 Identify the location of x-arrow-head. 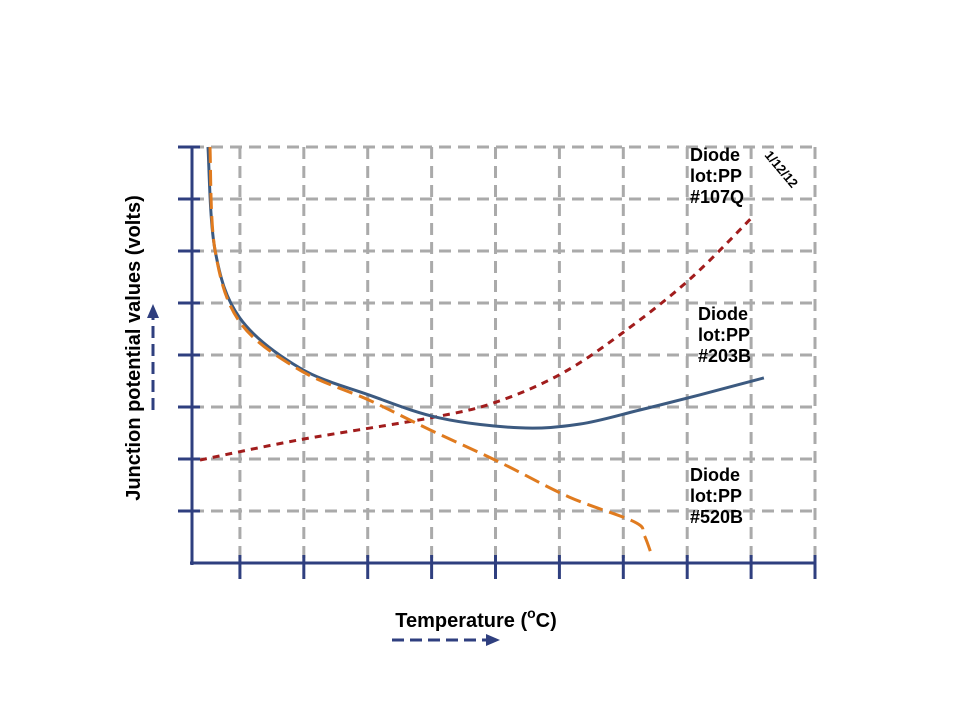
(493, 640).